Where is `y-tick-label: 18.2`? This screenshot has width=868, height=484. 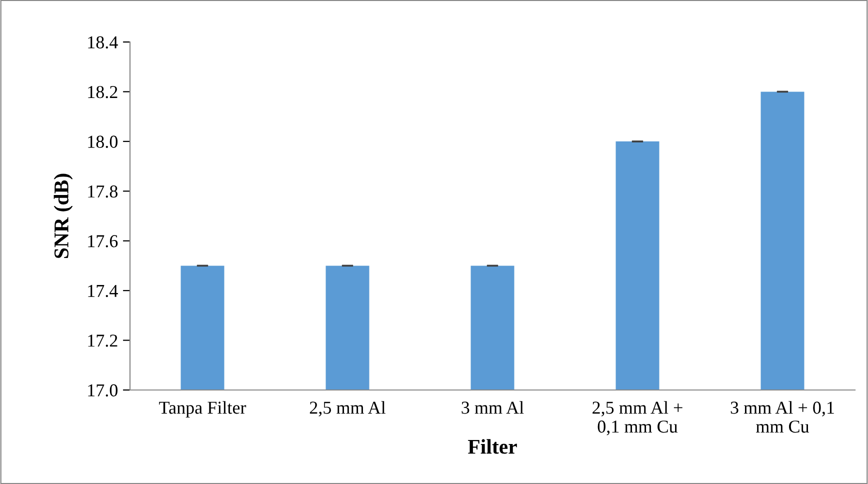 y-tick-label: 18.2 is located at coordinates (103, 92).